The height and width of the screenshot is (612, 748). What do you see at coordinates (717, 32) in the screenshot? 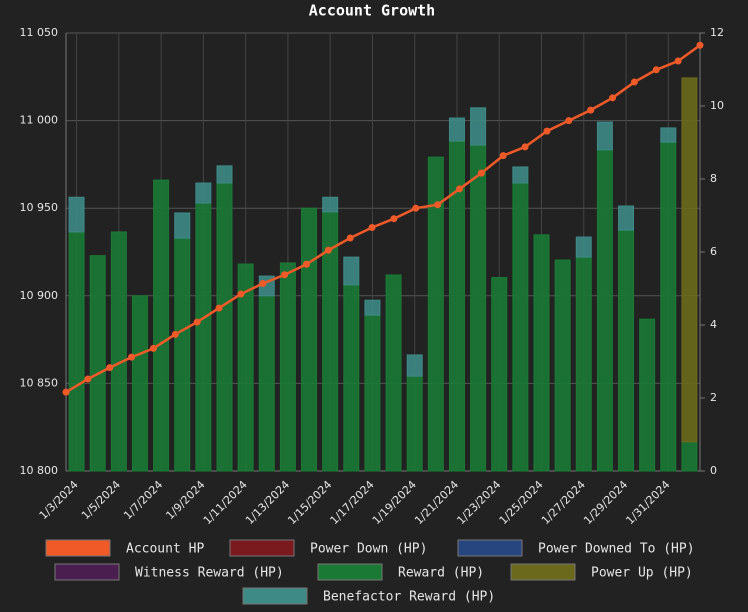
I see `y2-tick-label: 12` at bounding box center [717, 32].